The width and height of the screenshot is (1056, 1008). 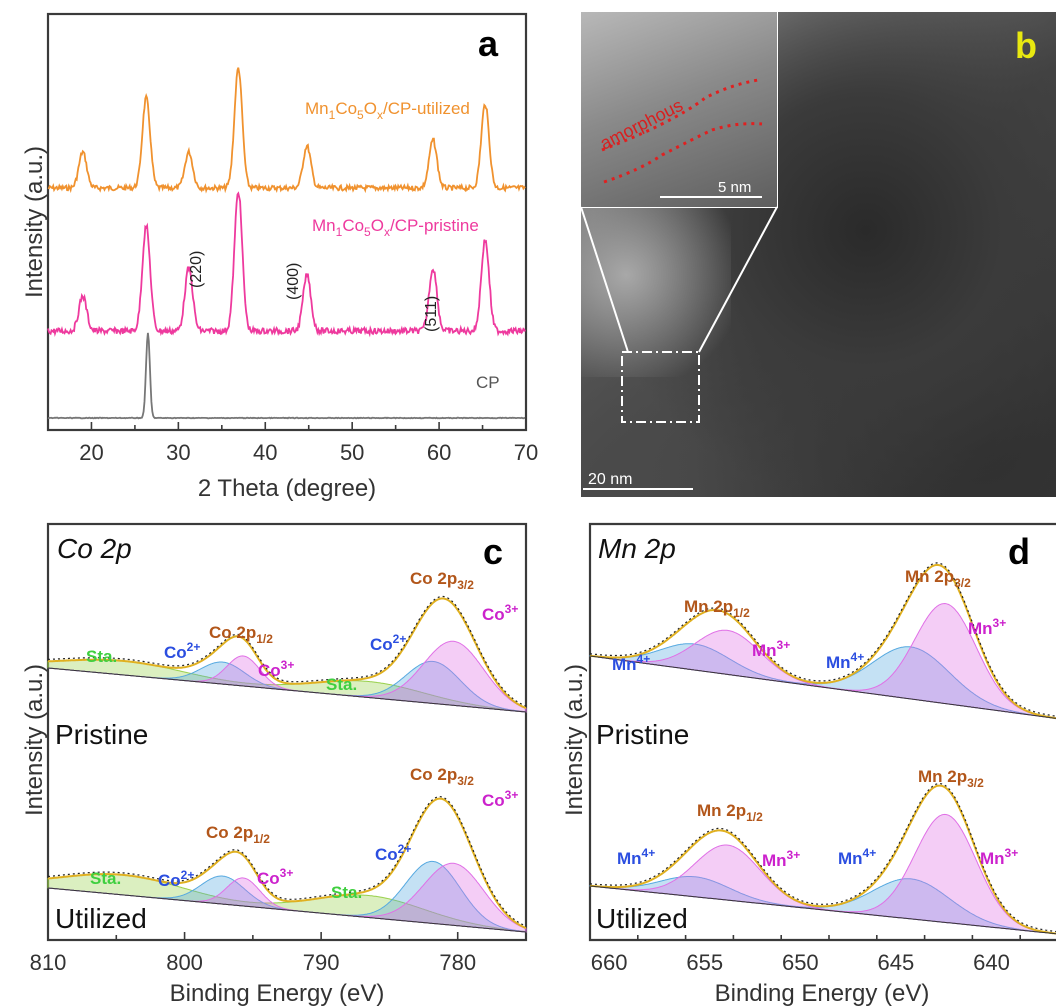 I want to click on c-top-sat-2: Sta., so click(x=341, y=684).